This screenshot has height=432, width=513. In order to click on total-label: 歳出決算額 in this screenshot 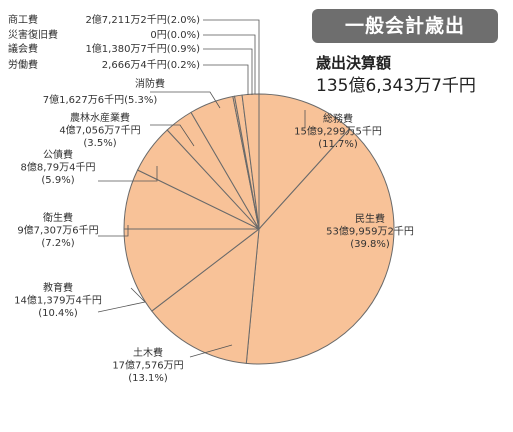, I will do `click(354, 63)`.